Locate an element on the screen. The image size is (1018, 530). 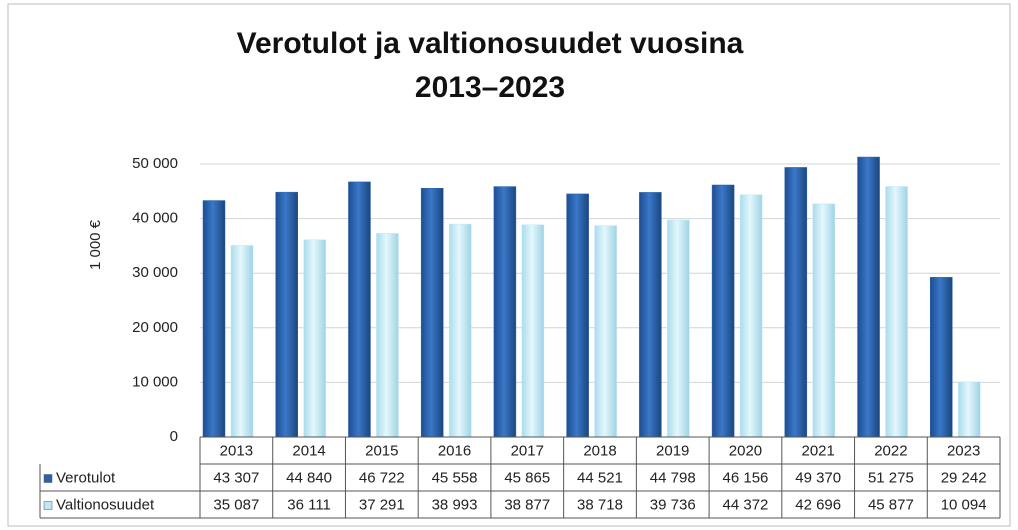
table-value: 42 696 is located at coordinates (818, 504).